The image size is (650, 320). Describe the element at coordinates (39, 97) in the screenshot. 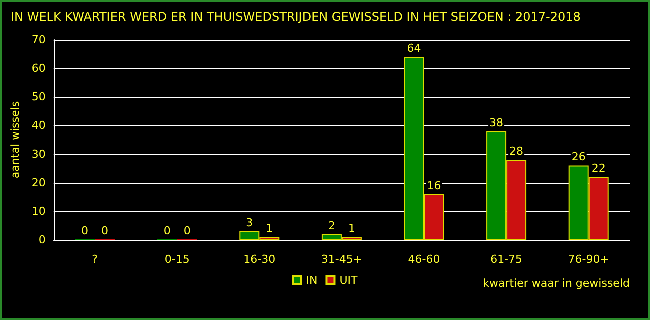

I see `y-tick-label: 50` at that location.